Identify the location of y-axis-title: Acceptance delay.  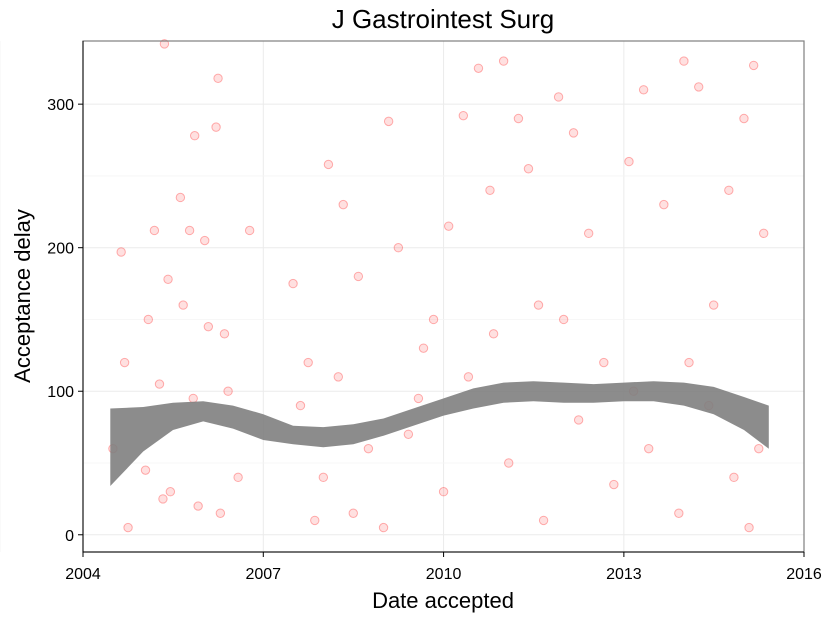
(22, 296).